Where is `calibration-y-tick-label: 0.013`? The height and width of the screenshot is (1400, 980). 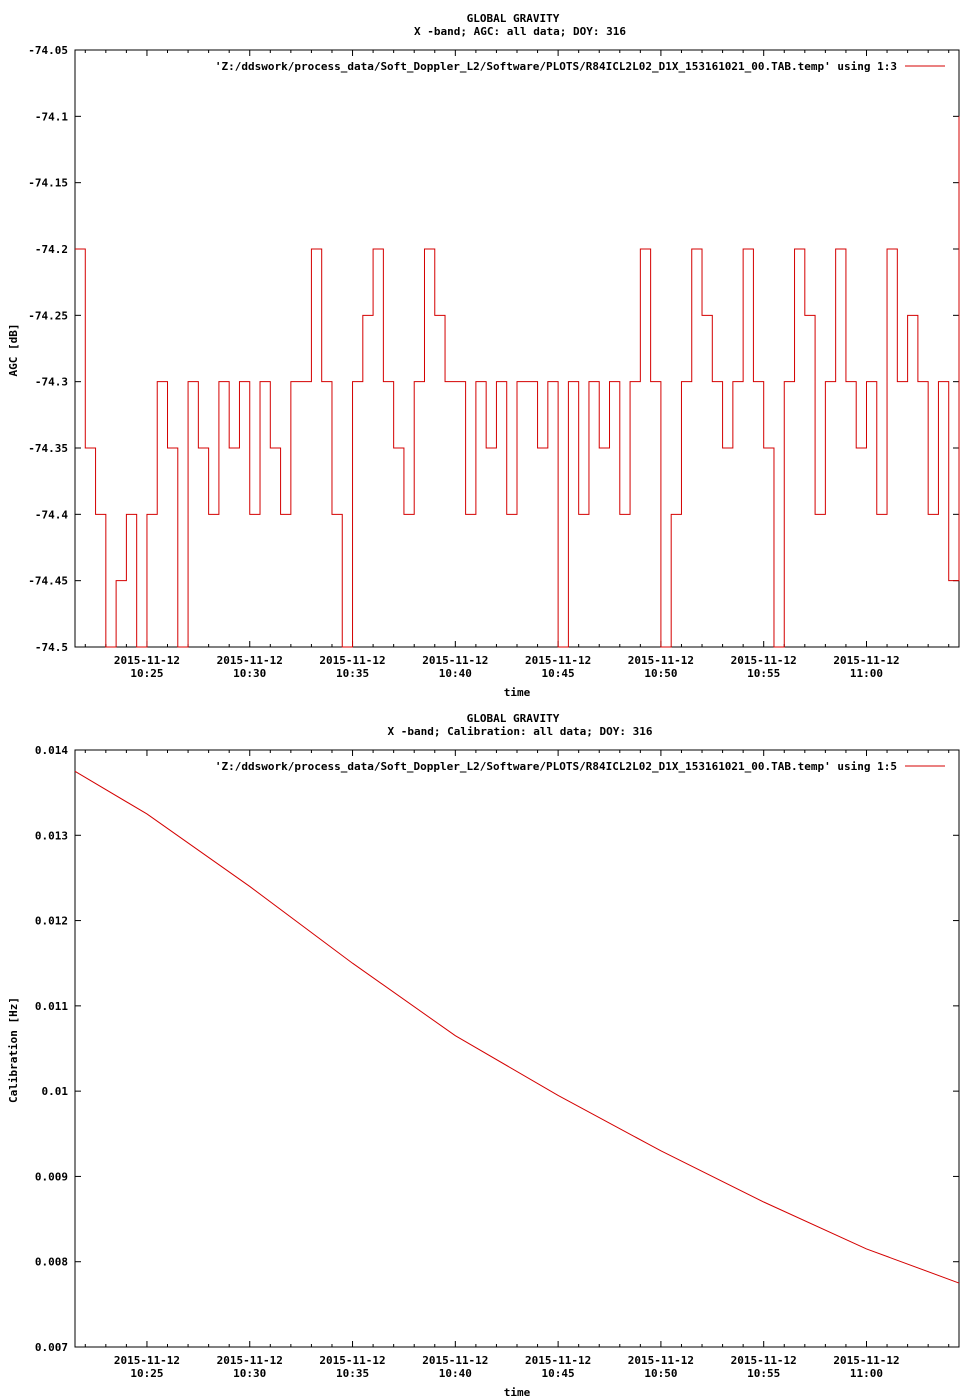 calibration-y-tick-label: 0.013 is located at coordinates (51, 835).